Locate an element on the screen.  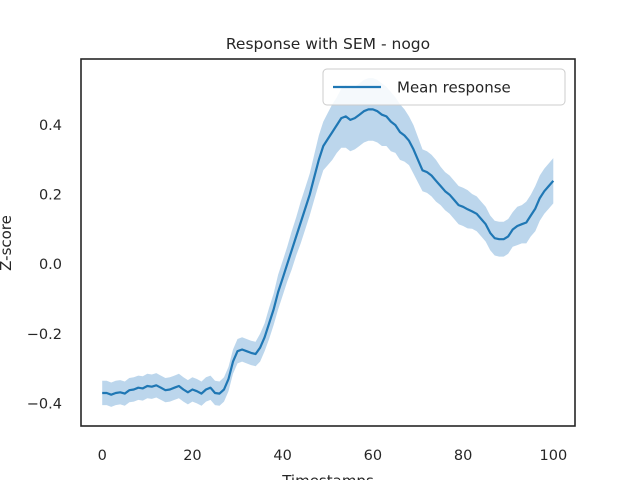
x-tick-label: 0 is located at coordinates (102, 456).